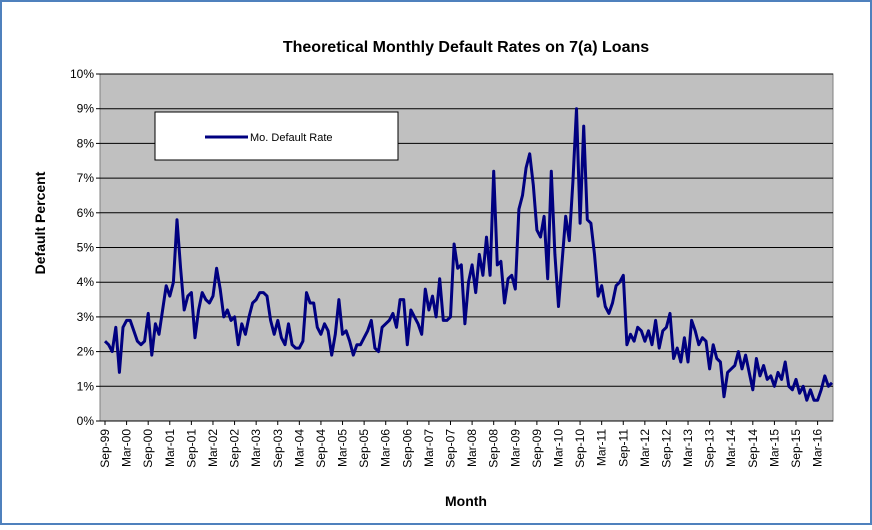 This screenshot has width=872, height=530. Describe the element at coordinates (213, 448) in the screenshot. I see `x-tick-label: Mar-02` at that location.